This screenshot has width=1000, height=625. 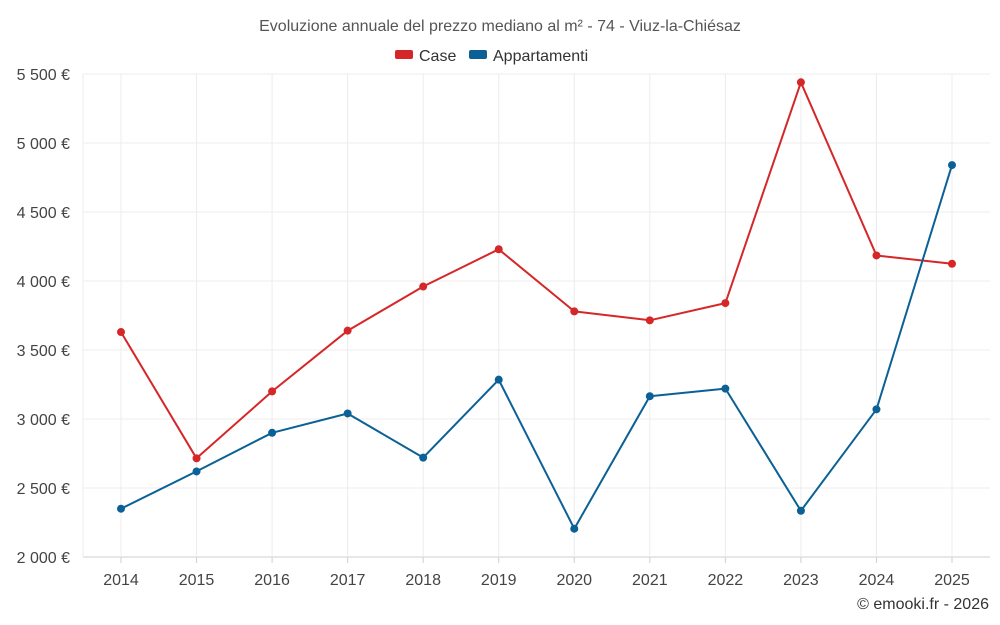 I want to click on y-tick-label: 2 500 €, so click(x=43, y=489).